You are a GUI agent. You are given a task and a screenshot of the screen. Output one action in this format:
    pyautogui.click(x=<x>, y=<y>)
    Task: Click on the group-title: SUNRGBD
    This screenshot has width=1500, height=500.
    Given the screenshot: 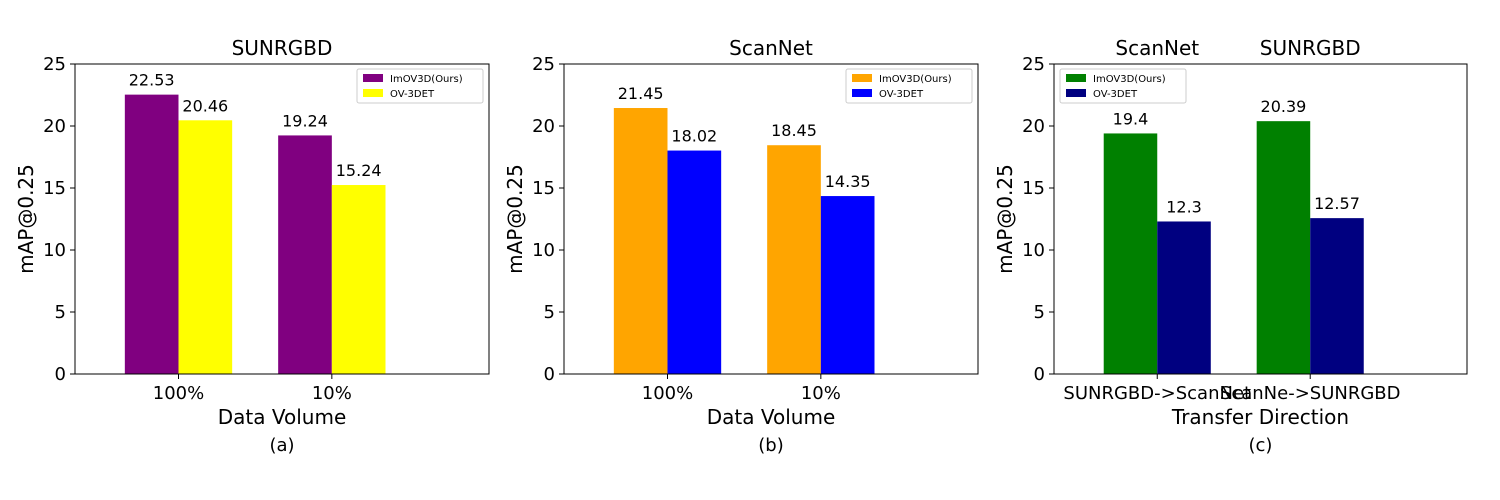 What is the action you would take?
    pyautogui.click(x=1310, y=48)
    